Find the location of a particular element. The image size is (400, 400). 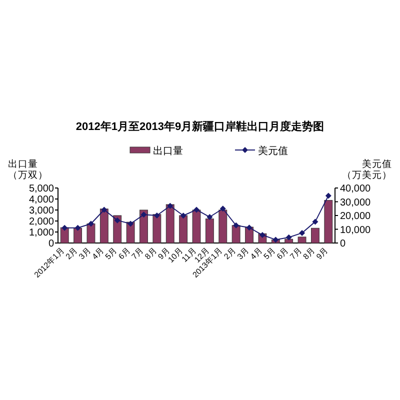

y-tick-label: 1,000 is located at coordinates (41, 233).